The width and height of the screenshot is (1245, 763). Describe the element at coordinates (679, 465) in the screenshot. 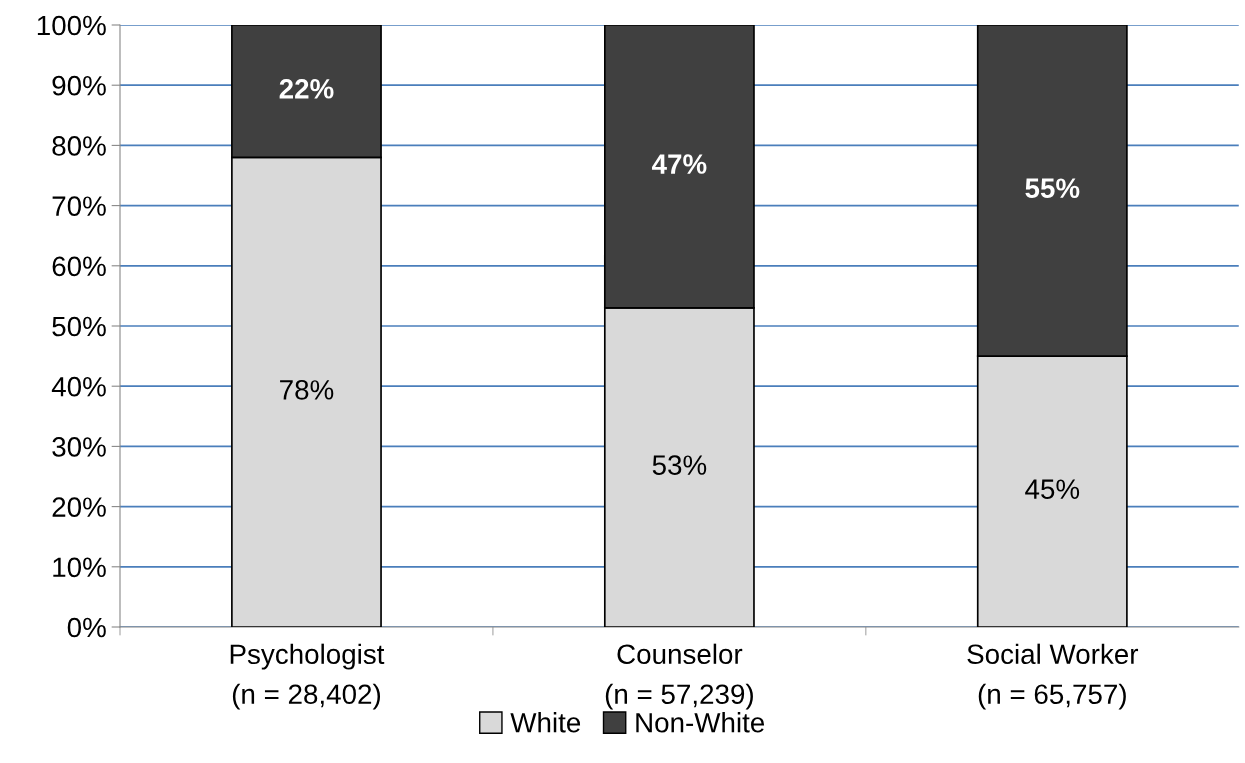

I see `data-label: 53%` at that location.